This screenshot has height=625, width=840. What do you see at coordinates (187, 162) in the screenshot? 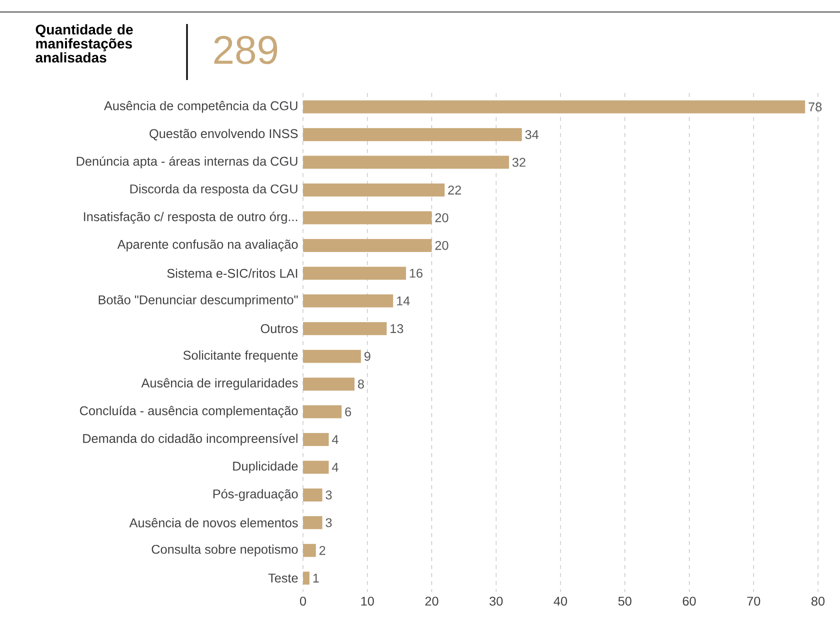
I see `y-tick-label: Denúncia apta - áreas internas da CGU` at bounding box center [187, 162].